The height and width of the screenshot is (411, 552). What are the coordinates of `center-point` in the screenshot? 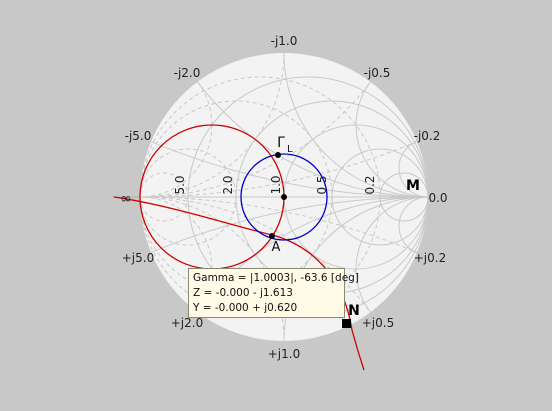 It's located at (284, 197).